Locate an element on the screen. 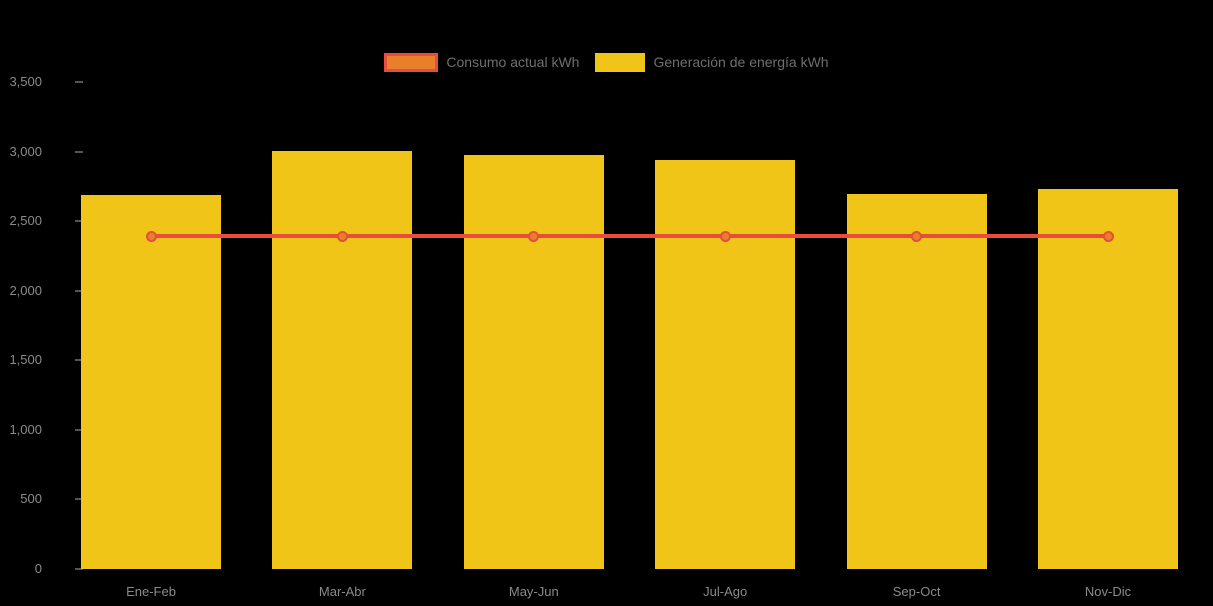 The width and height of the screenshot is (1213, 606). x-axis-label-mar-abr: Mar-Abr is located at coordinates (342, 591).